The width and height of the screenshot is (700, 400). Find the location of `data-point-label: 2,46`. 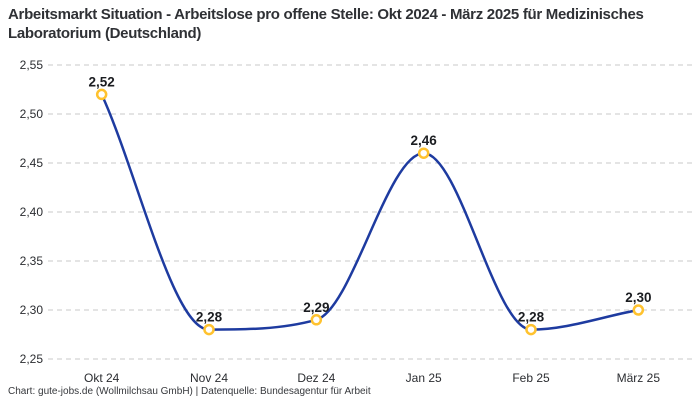

data-point-label: 2,46 is located at coordinates (424, 140).